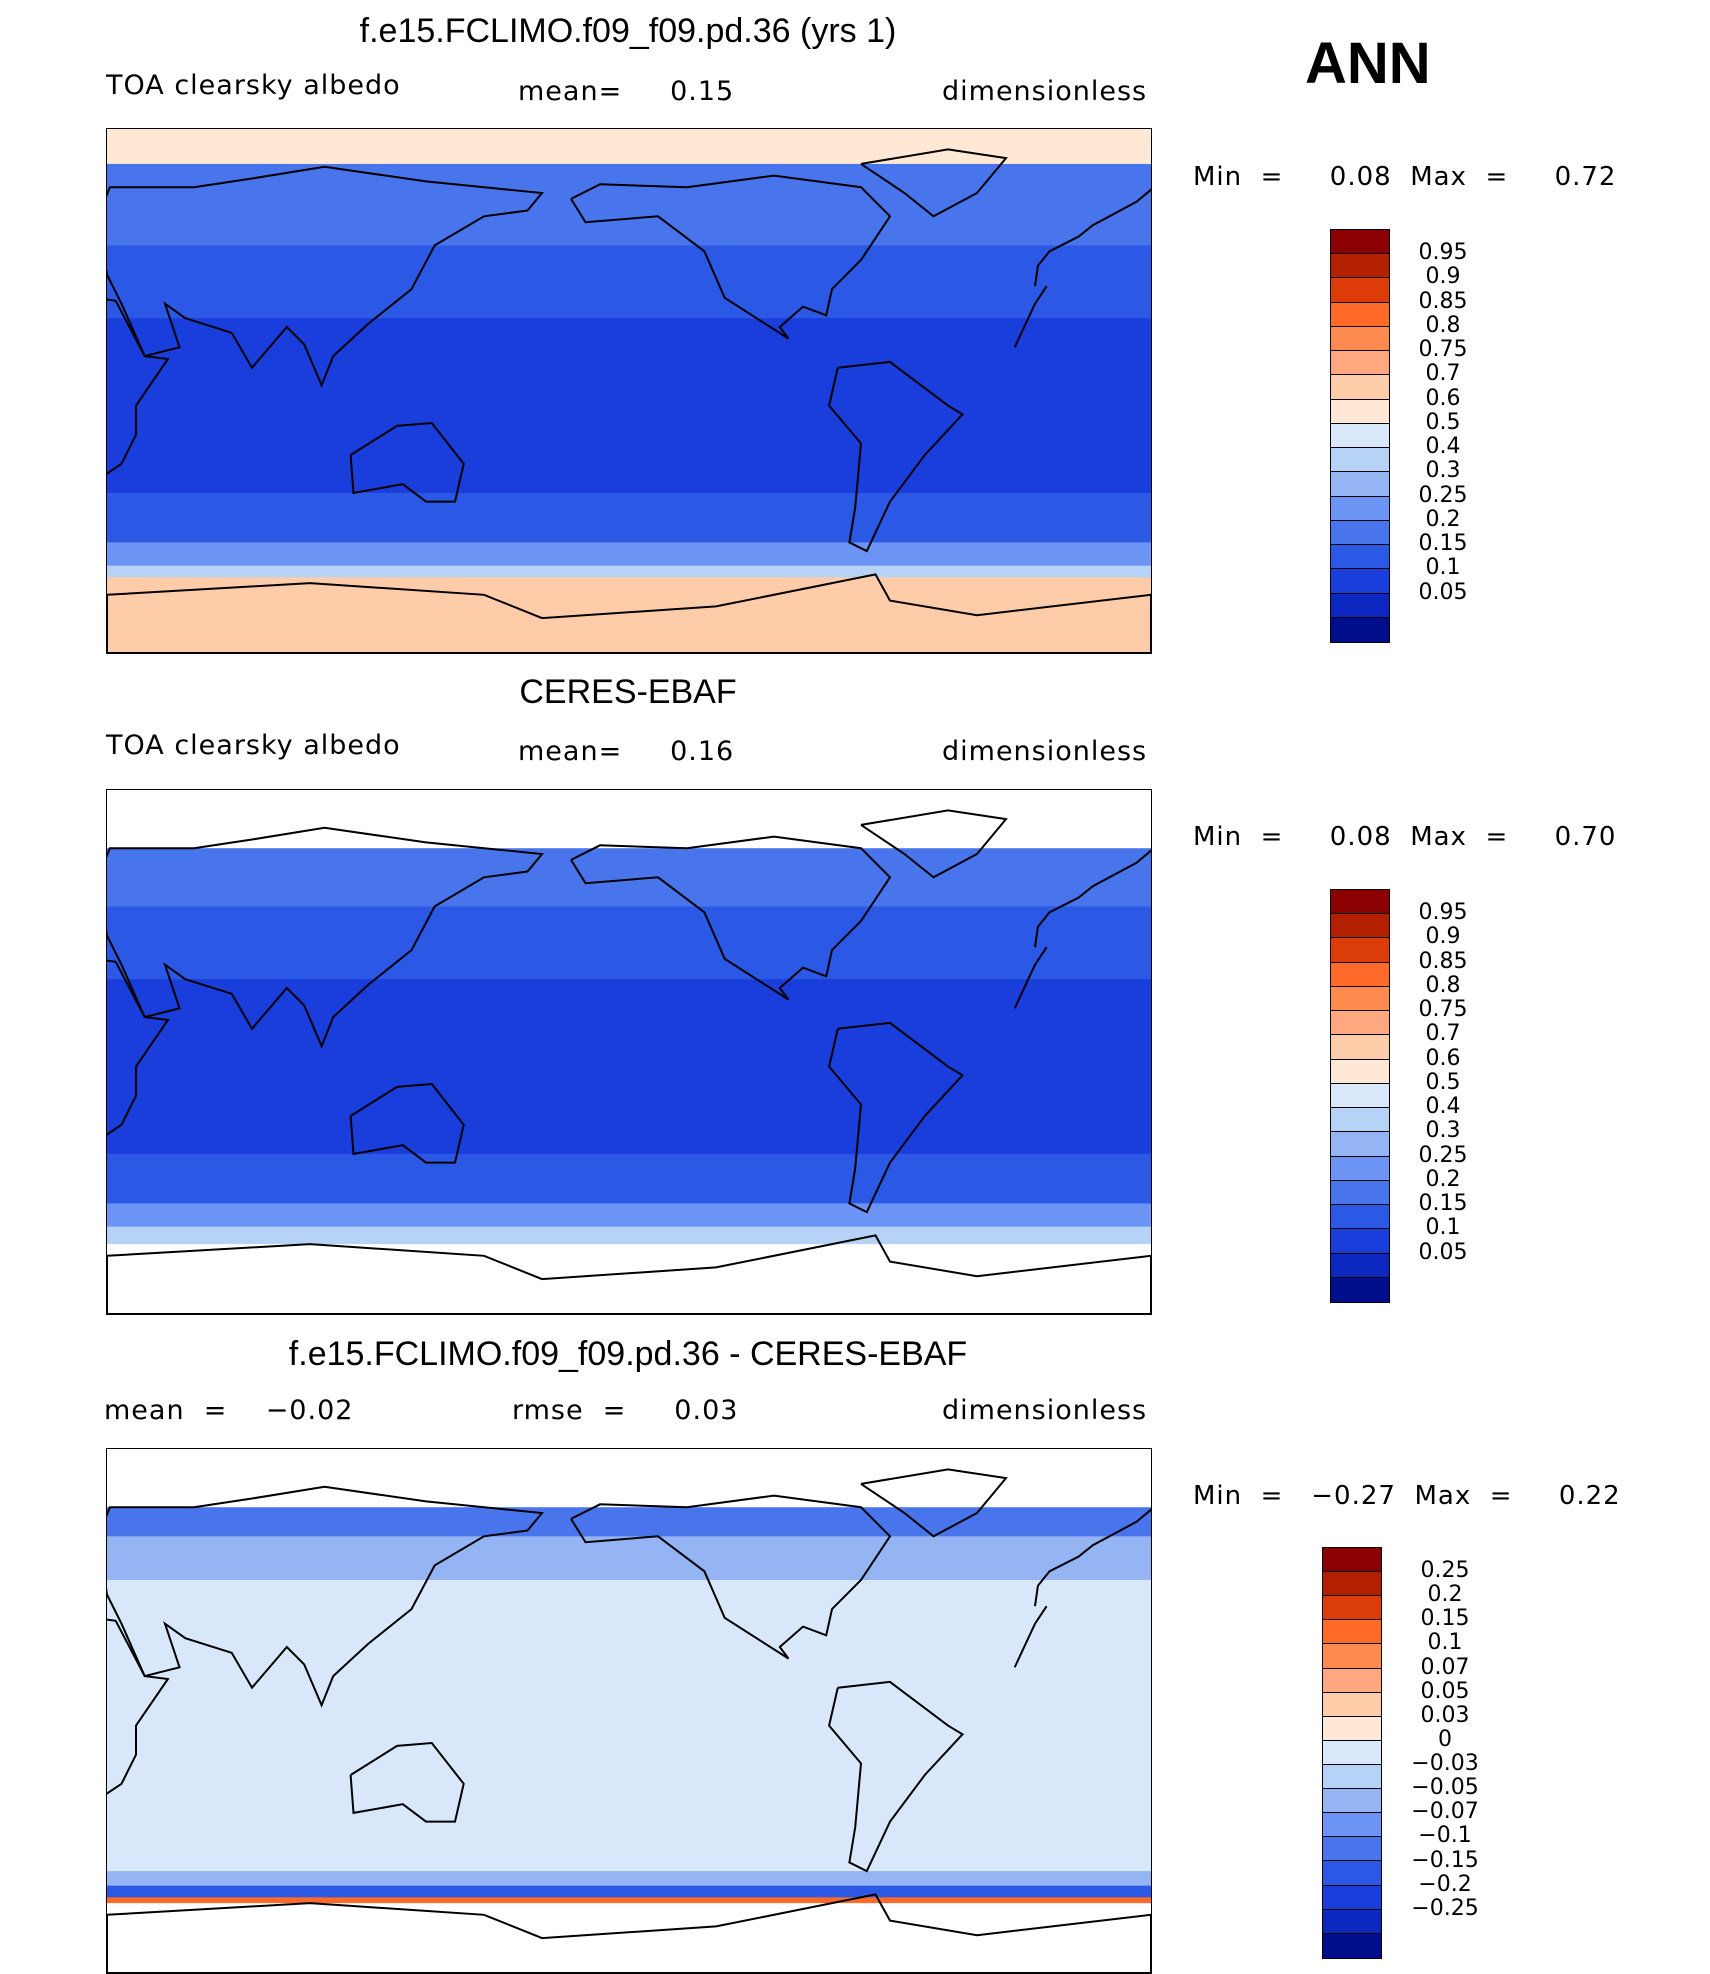  Describe the element at coordinates (325, 1596) in the screenshot. I see `coastline-eurasia` at that location.